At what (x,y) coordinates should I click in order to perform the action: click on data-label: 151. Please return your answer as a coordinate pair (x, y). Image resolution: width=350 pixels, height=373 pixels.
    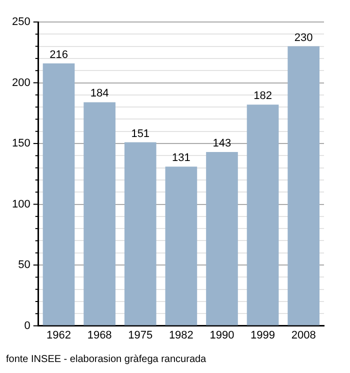
    Looking at the image, I should click on (140, 134).